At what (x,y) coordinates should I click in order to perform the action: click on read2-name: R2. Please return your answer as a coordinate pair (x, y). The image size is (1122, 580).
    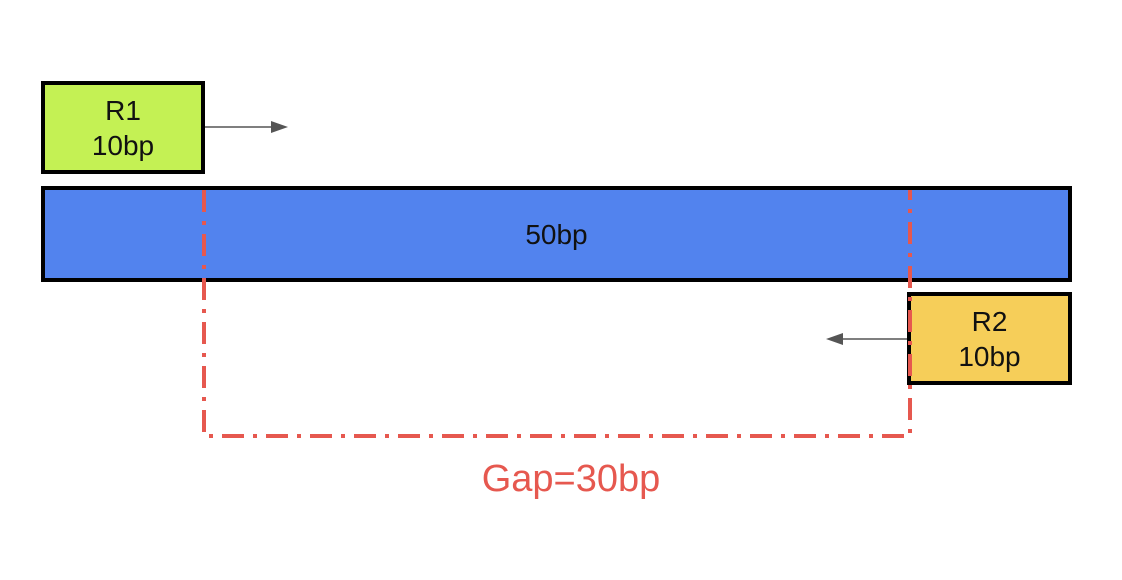
    Looking at the image, I should click on (989, 321).